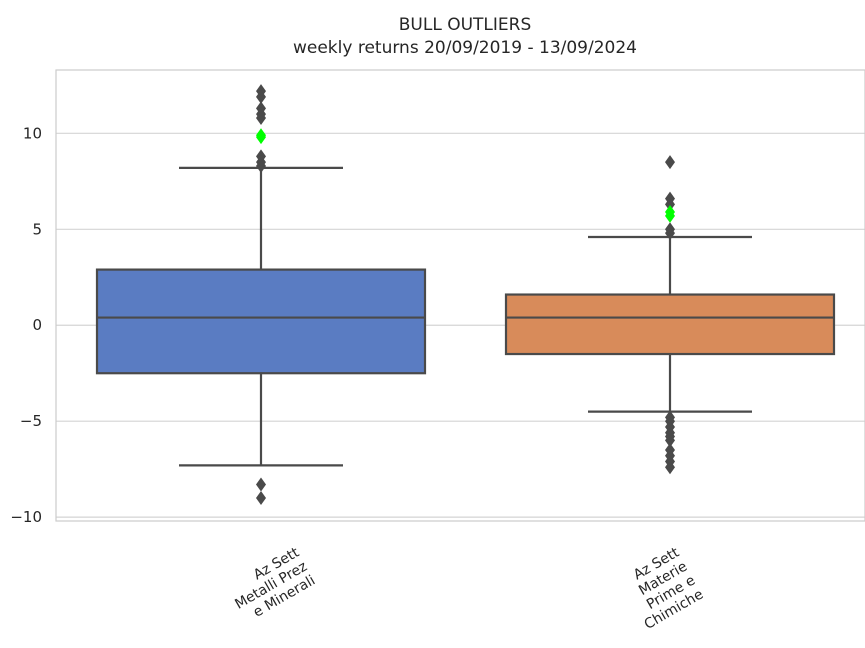 The width and height of the screenshot is (865, 648). Describe the element at coordinates (32, 133) in the screenshot. I see `y-tick-label: 10` at that location.